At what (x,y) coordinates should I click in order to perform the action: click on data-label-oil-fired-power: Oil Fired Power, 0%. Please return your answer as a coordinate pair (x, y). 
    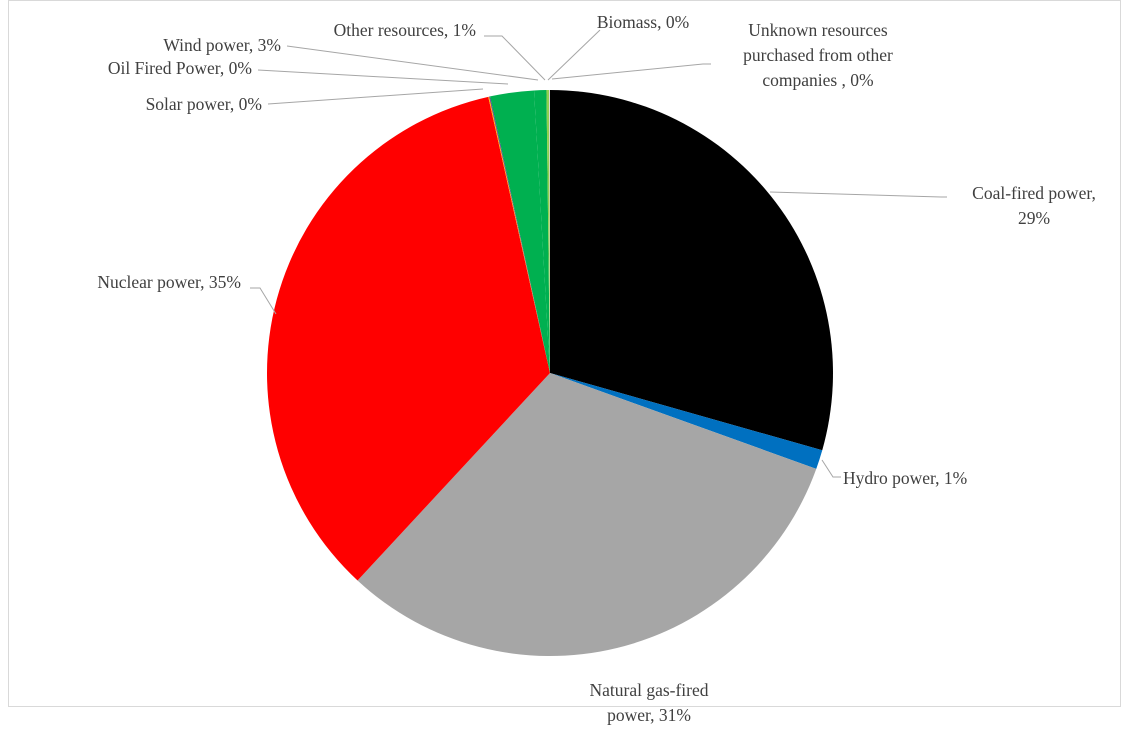
    Looking at the image, I should click on (180, 68).